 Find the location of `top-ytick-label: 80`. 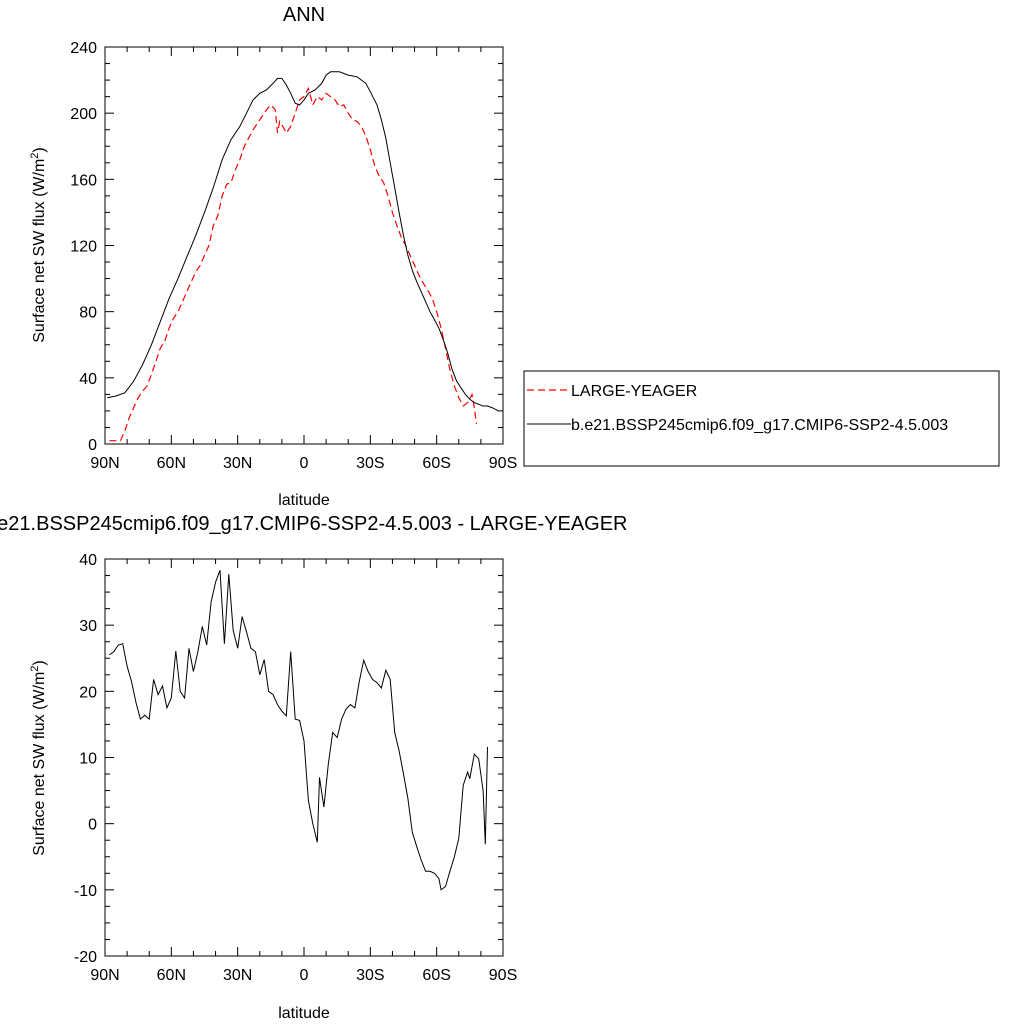

top-ytick-label: 80 is located at coordinates (88, 313).